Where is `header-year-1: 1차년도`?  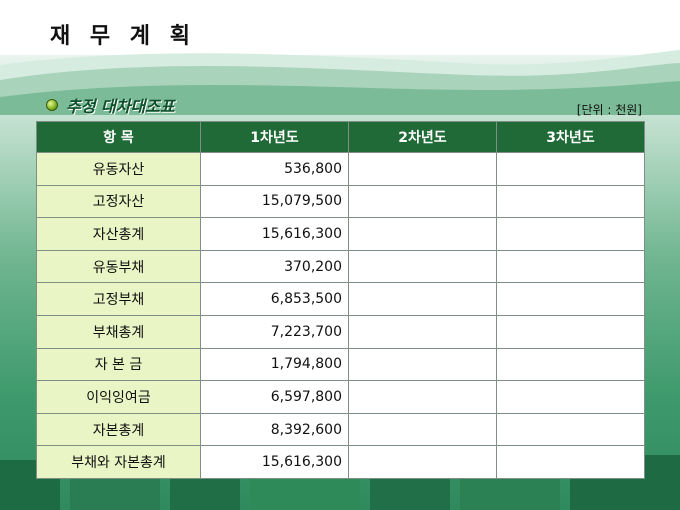
header-year-1: 1차년도 is located at coordinates (274, 137).